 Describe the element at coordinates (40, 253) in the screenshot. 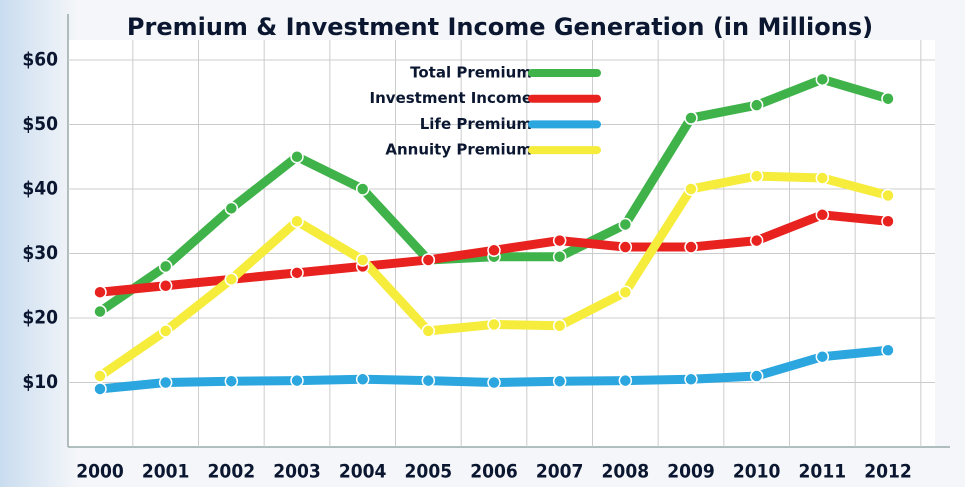

I see `y-tick-label: $30` at that location.